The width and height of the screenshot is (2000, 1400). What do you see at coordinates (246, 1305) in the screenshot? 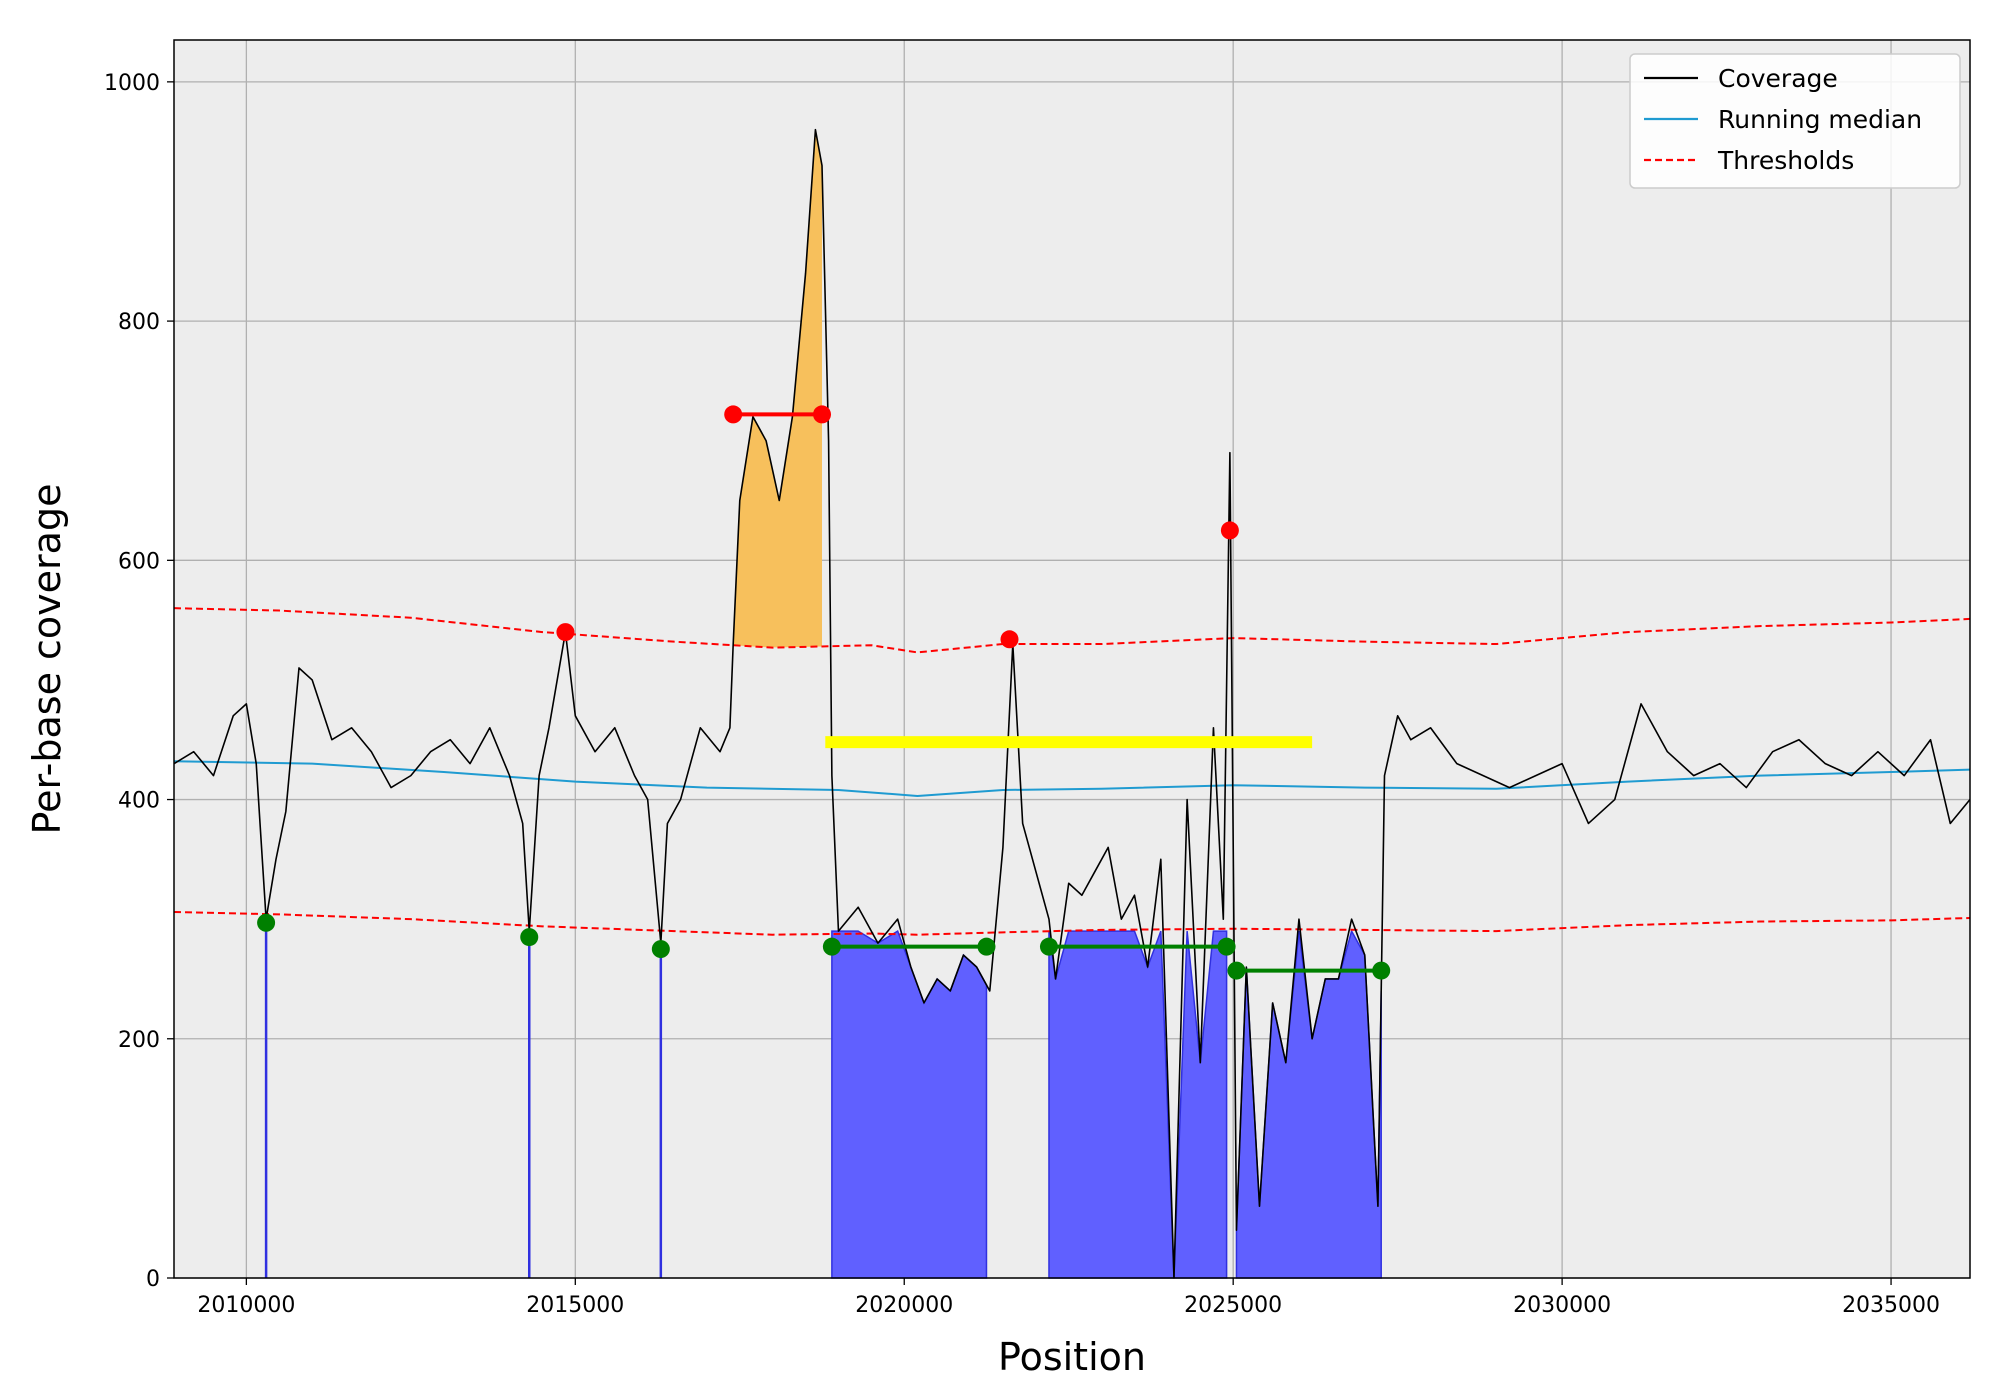
I see `x-tick-label: 2010000` at bounding box center [246, 1305].